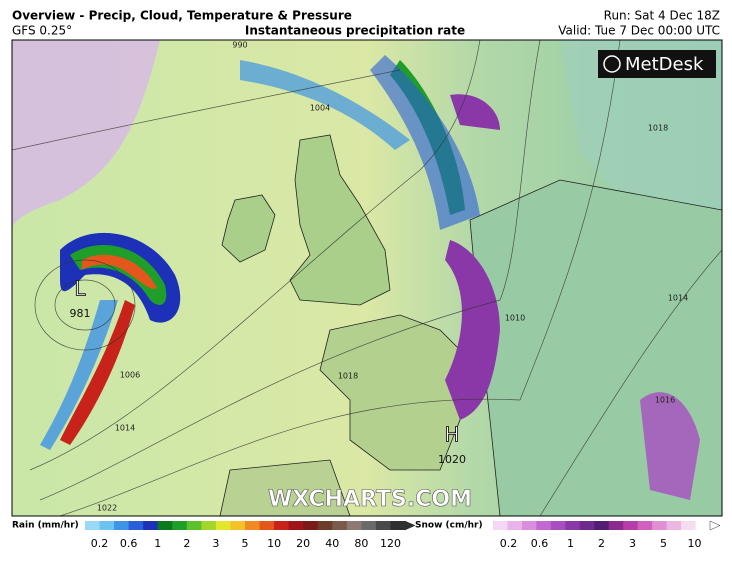  What do you see at coordinates (80, 289) in the screenshot?
I see `pressure-symbol: L` at bounding box center [80, 289].